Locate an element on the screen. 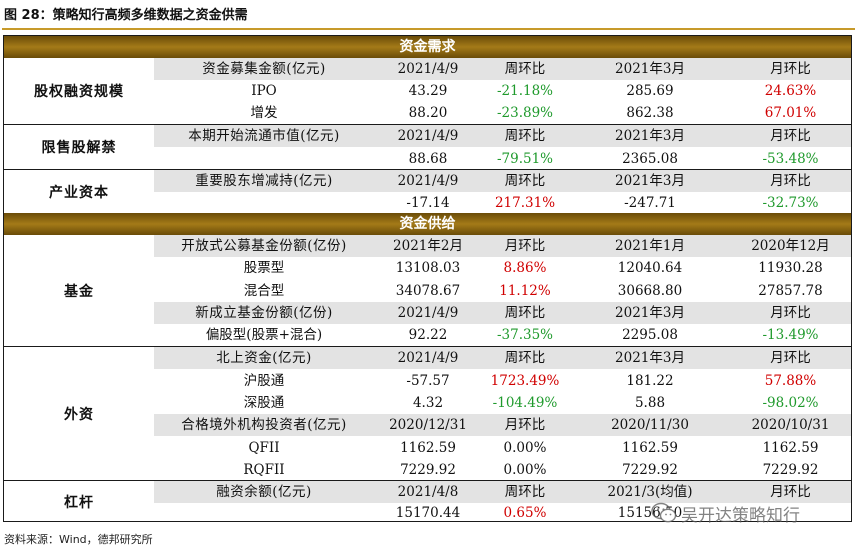  cell-c2: 2020年12月 is located at coordinates (790, 246).